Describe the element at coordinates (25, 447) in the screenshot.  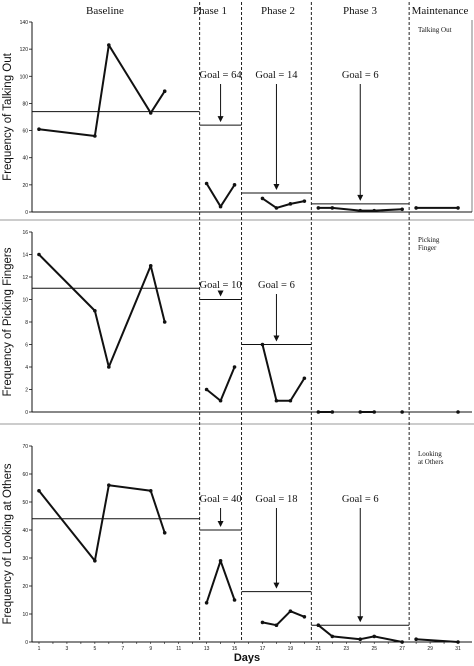
I see `y-tick-label: 70` at that location.